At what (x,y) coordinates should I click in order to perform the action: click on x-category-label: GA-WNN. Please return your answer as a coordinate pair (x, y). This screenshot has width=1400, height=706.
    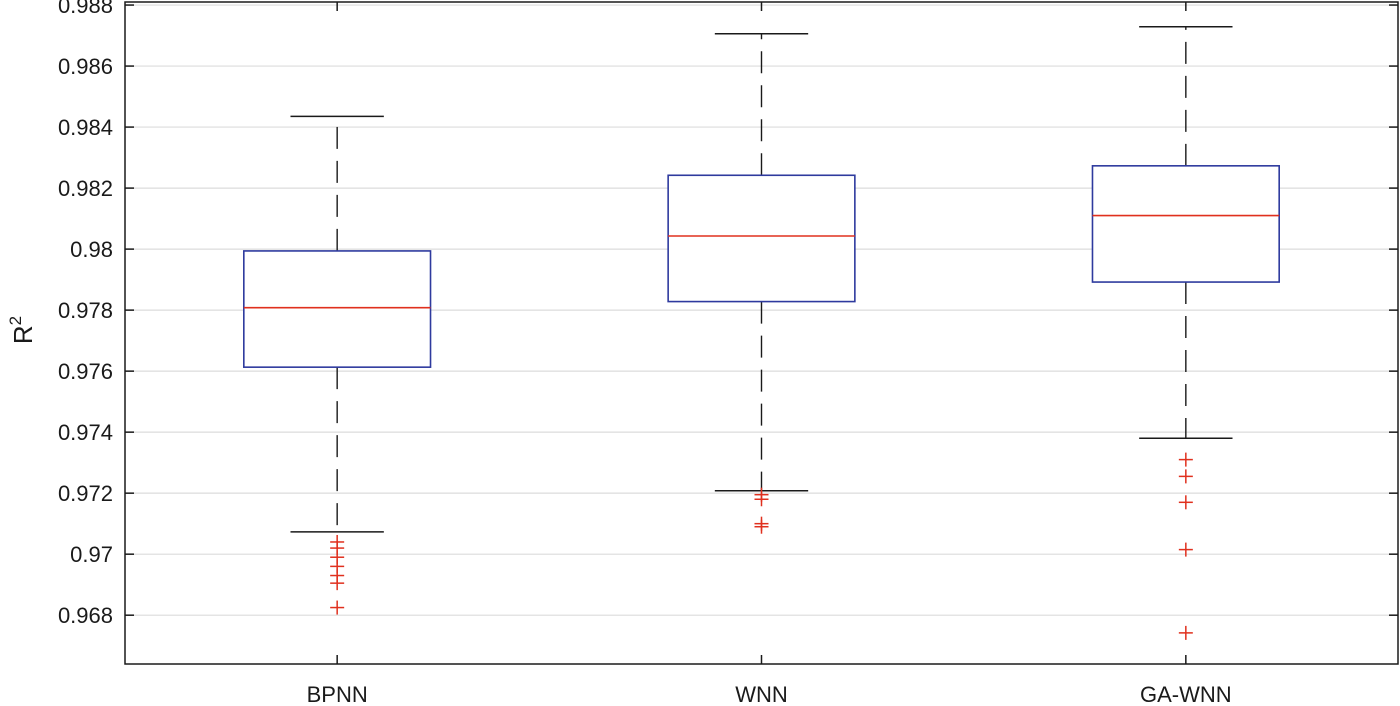
    Looking at the image, I should click on (1186, 694).